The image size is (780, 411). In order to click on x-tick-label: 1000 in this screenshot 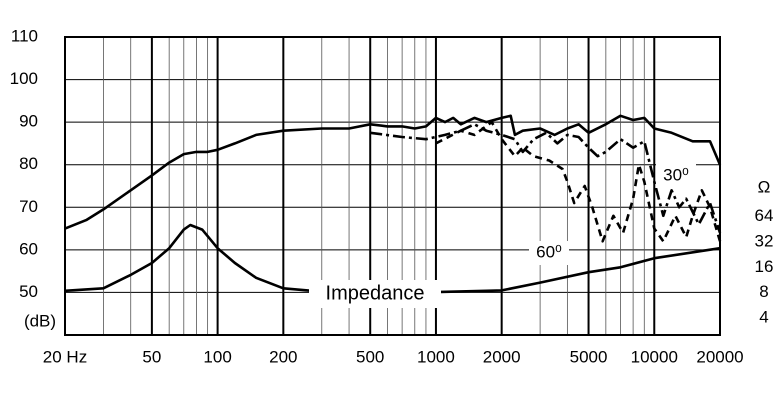, I will do `click(436, 356)`.